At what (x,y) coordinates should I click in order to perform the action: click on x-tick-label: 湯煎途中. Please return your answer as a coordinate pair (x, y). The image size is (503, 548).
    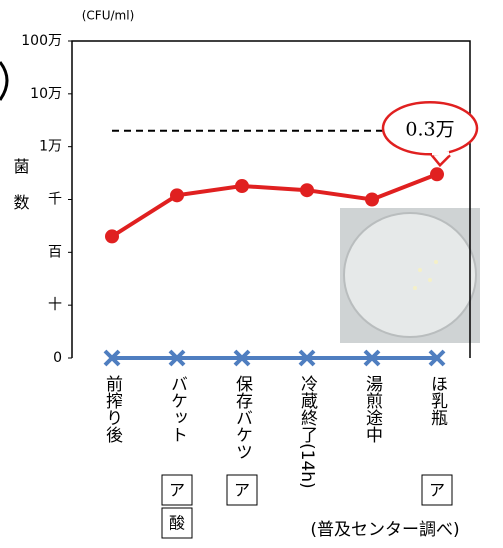
    Looking at the image, I should click on (372, 409).